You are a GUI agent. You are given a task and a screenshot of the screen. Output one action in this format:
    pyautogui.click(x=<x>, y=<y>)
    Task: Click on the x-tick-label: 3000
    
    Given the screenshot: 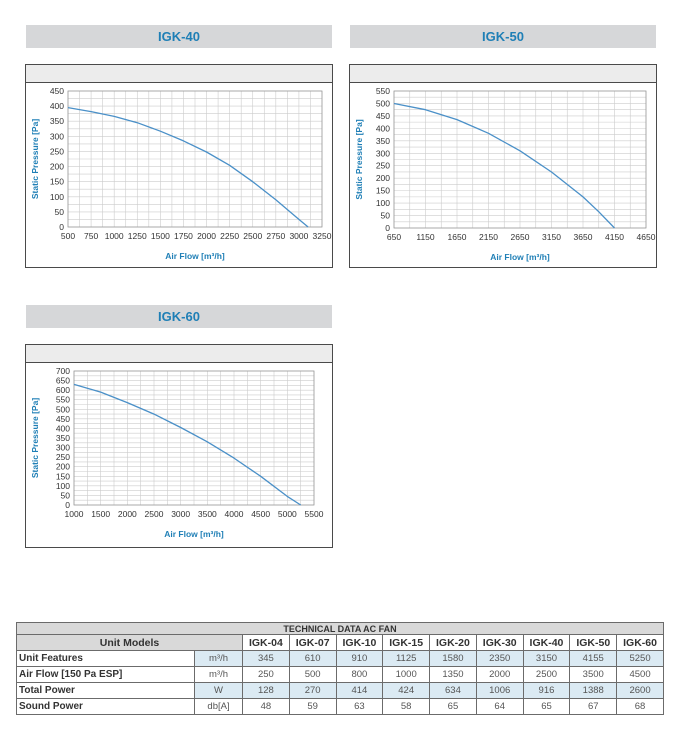 What is the action you would take?
    pyautogui.click(x=180, y=514)
    